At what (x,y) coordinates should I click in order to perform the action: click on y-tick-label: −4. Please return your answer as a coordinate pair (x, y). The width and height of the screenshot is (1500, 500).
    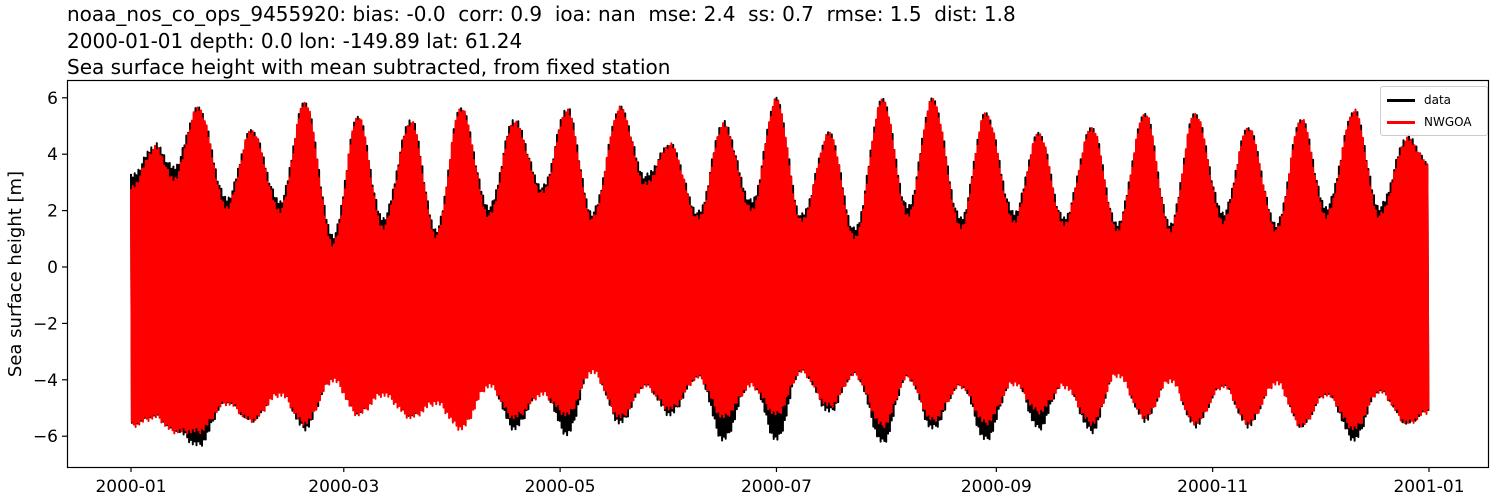
    Looking at the image, I should click on (45, 381).